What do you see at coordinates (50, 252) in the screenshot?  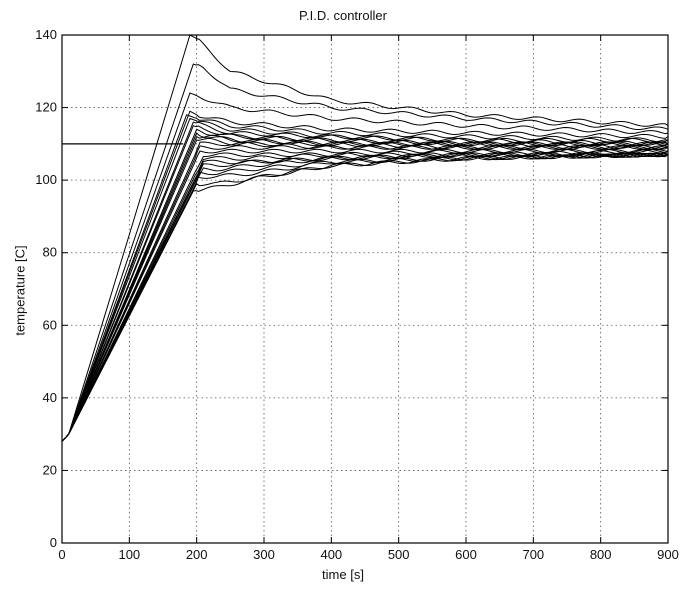 I see `y-tick-label: 80` at bounding box center [50, 252].